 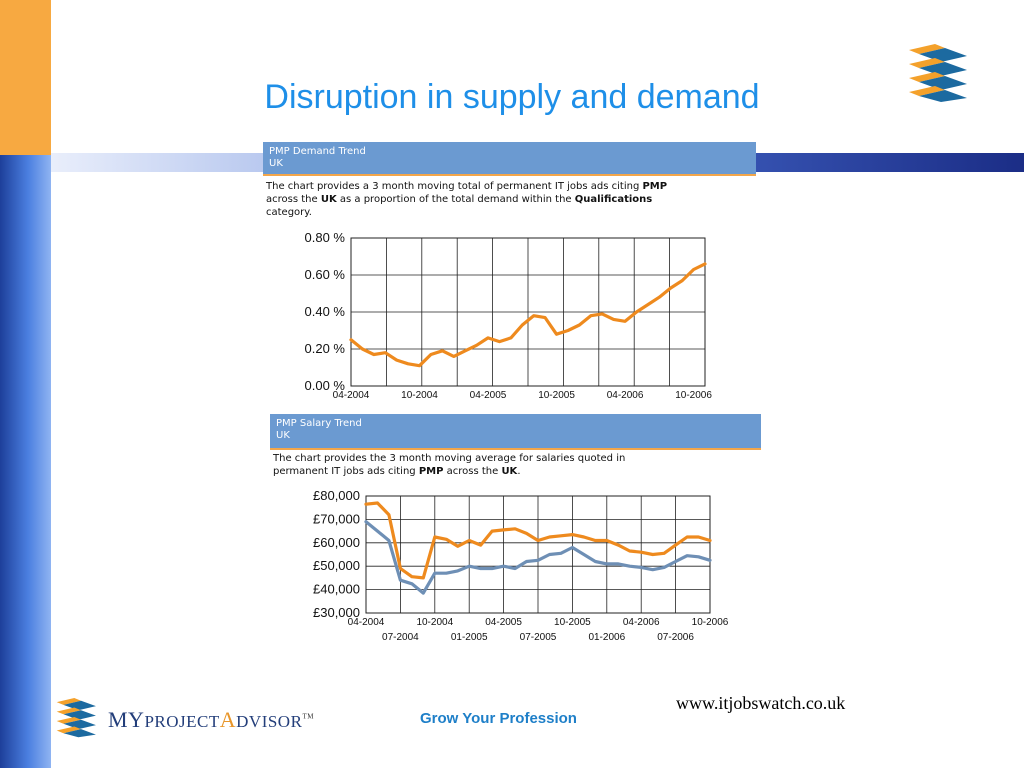 What do you see at coordinates (431, 471) in the screenshot?
I see `salary-desc-bold: PMP` at bounding box center [431, 471].